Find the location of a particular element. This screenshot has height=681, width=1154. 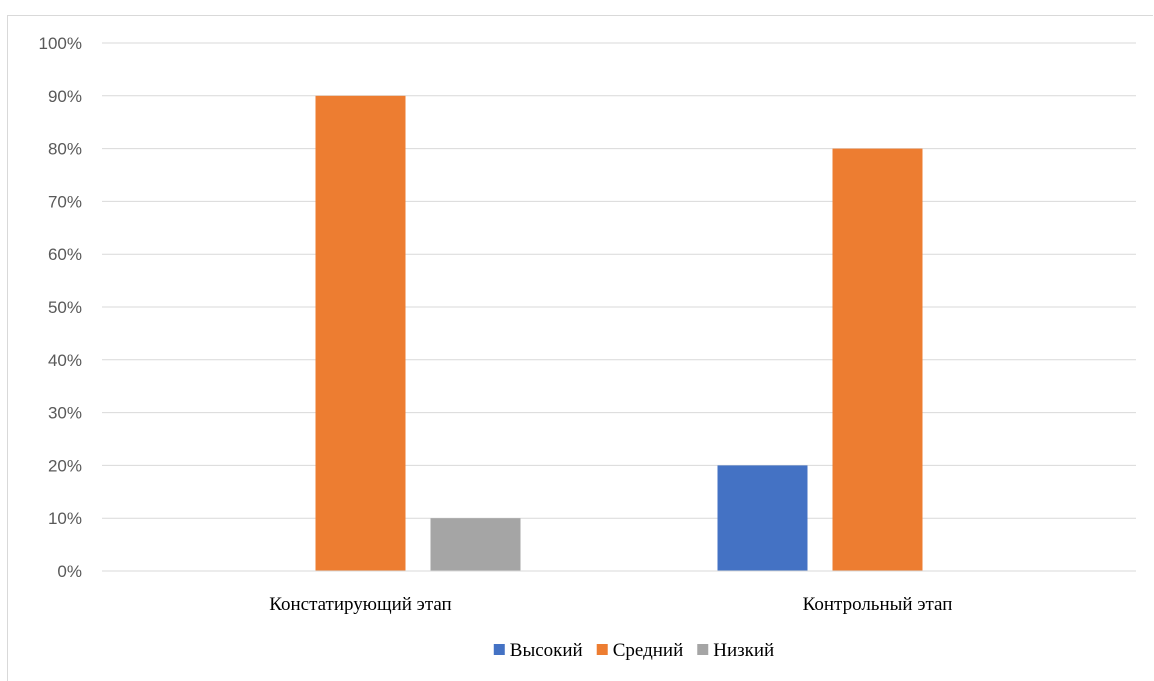

y-tick-label: 80% is located at coordinates (65, 149).